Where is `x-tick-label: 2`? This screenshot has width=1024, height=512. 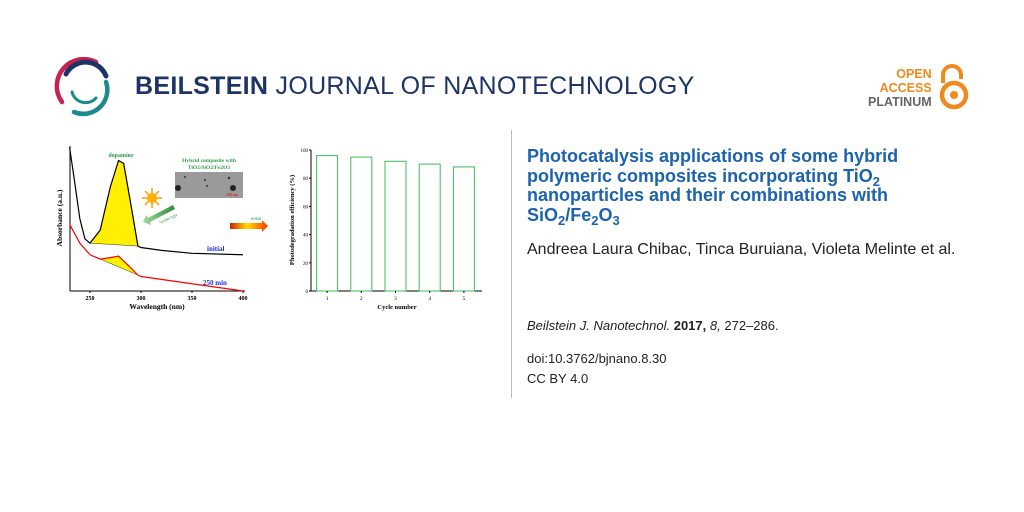 x-tick-label: 2 is located at coordinates (361, 299).